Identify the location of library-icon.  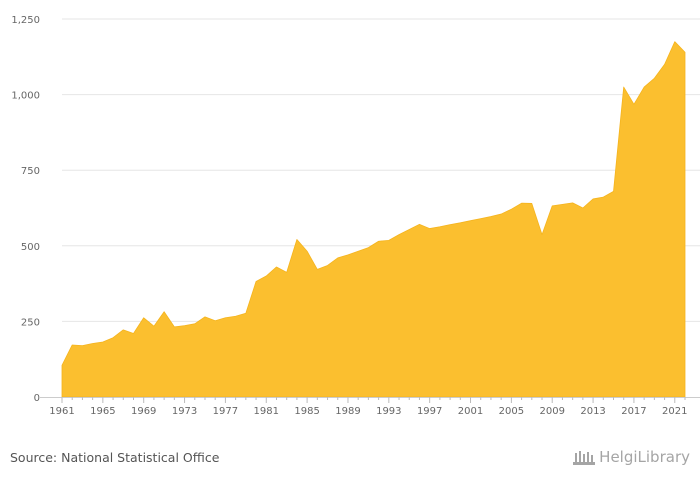
(584, 457).